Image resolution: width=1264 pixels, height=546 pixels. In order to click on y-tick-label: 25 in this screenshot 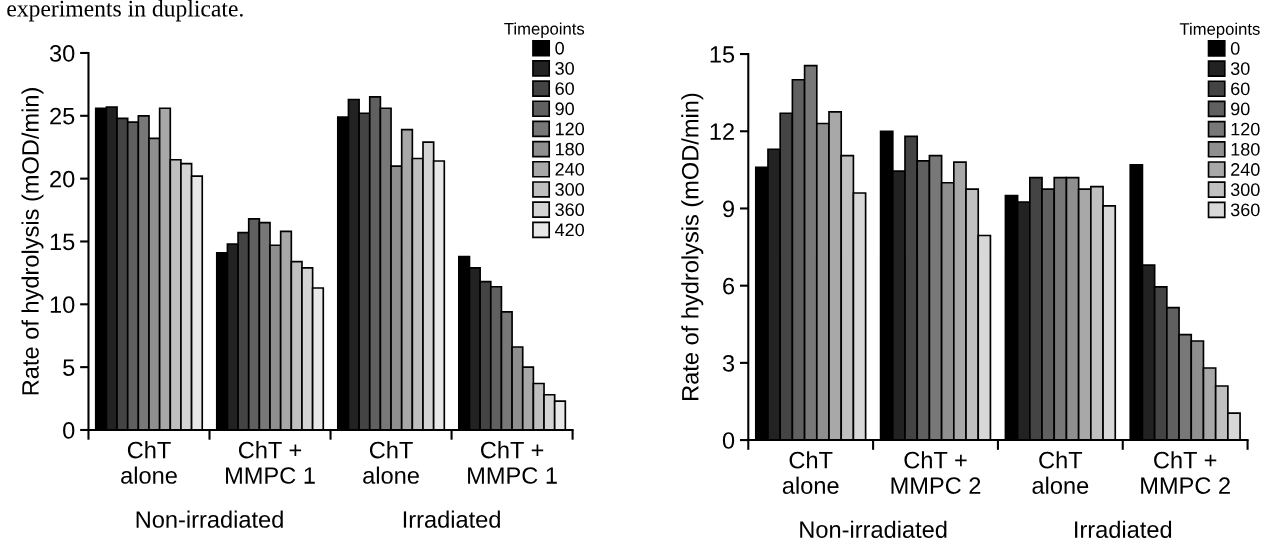, I will do `click(62, 116)`.